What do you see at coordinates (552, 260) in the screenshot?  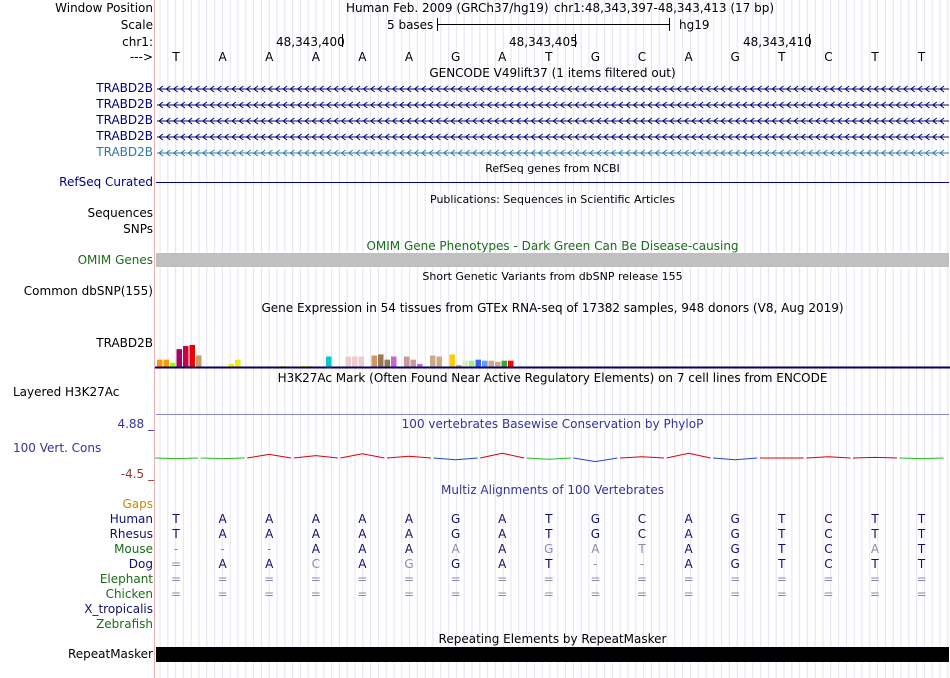 I see `omim-gene-bar` at bounding box center [552, 260].